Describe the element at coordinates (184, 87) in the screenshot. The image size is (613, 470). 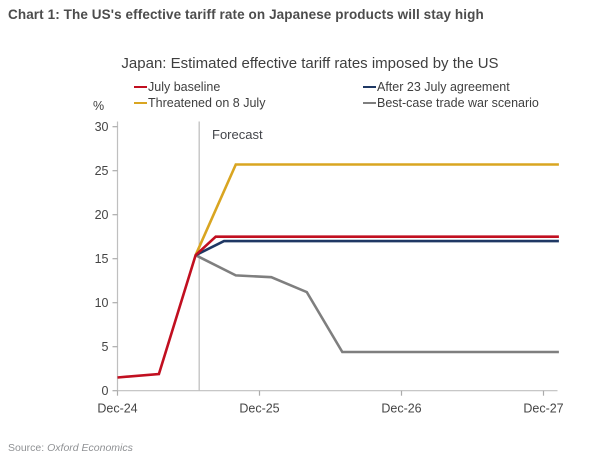
I see `legend-label: July baseline` at that location.